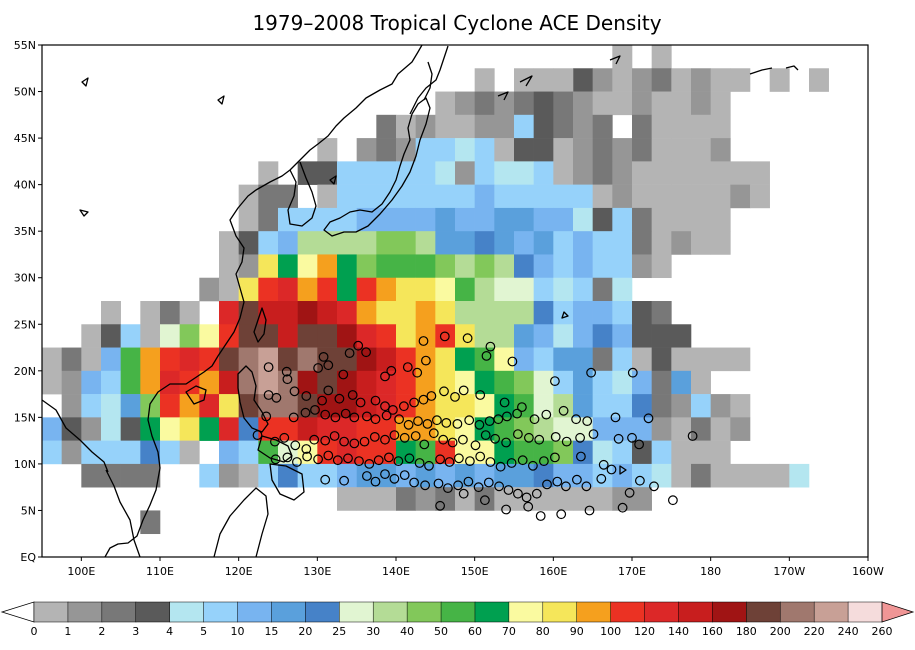  Describe the element at coordinates (25, 231) in the screenshot. I see `y-tick-label: 35N` at that location.